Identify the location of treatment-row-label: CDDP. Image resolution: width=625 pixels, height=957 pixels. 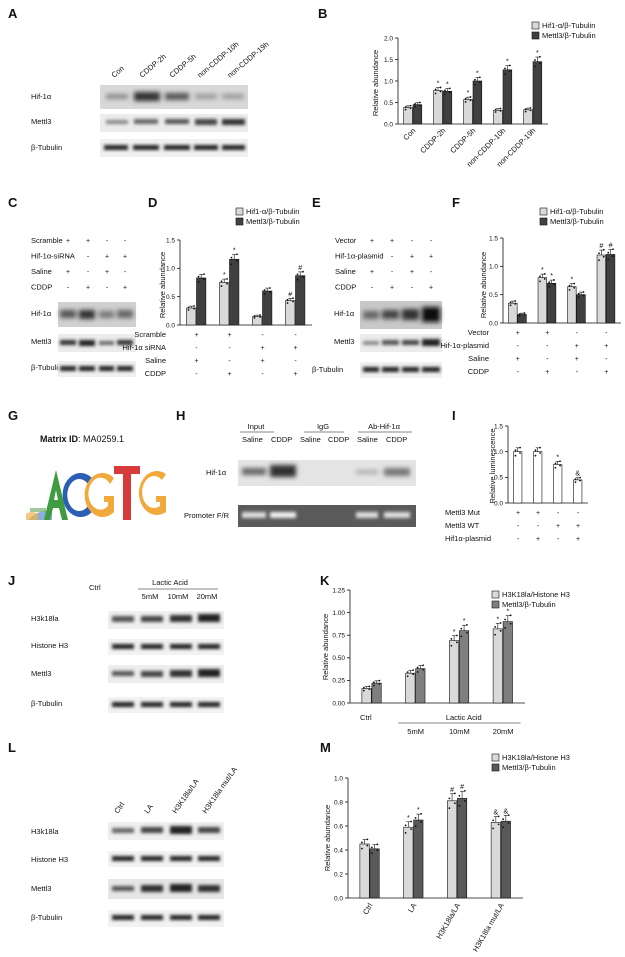
(478, 371).